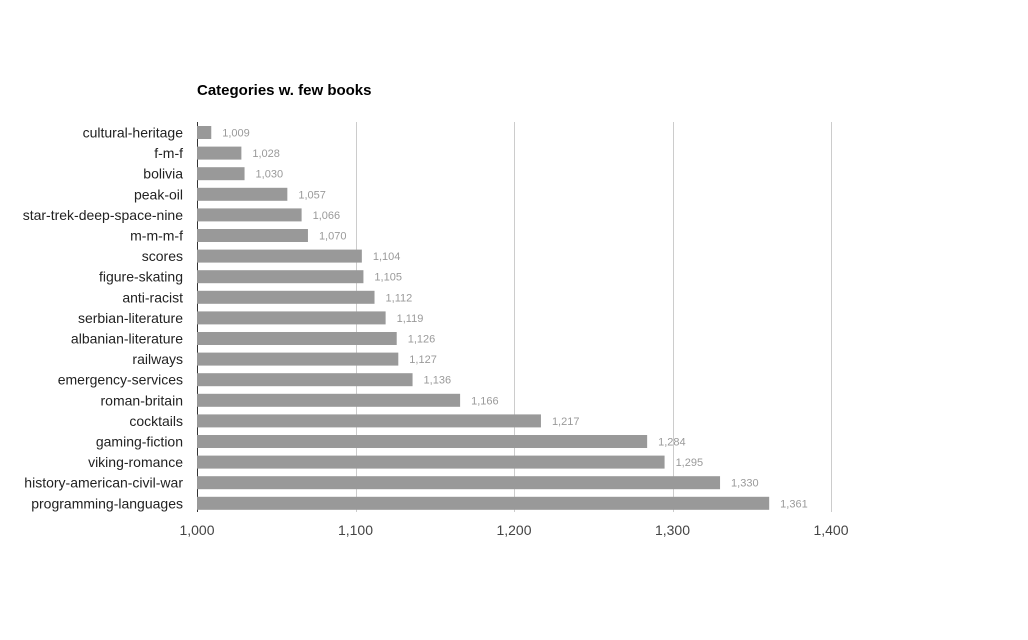 The image size is (1028, 640). What do you see at coordinates (266, 154) in the screenshot?
I see `data-label: 1,028` at bounding box center [266, 154].